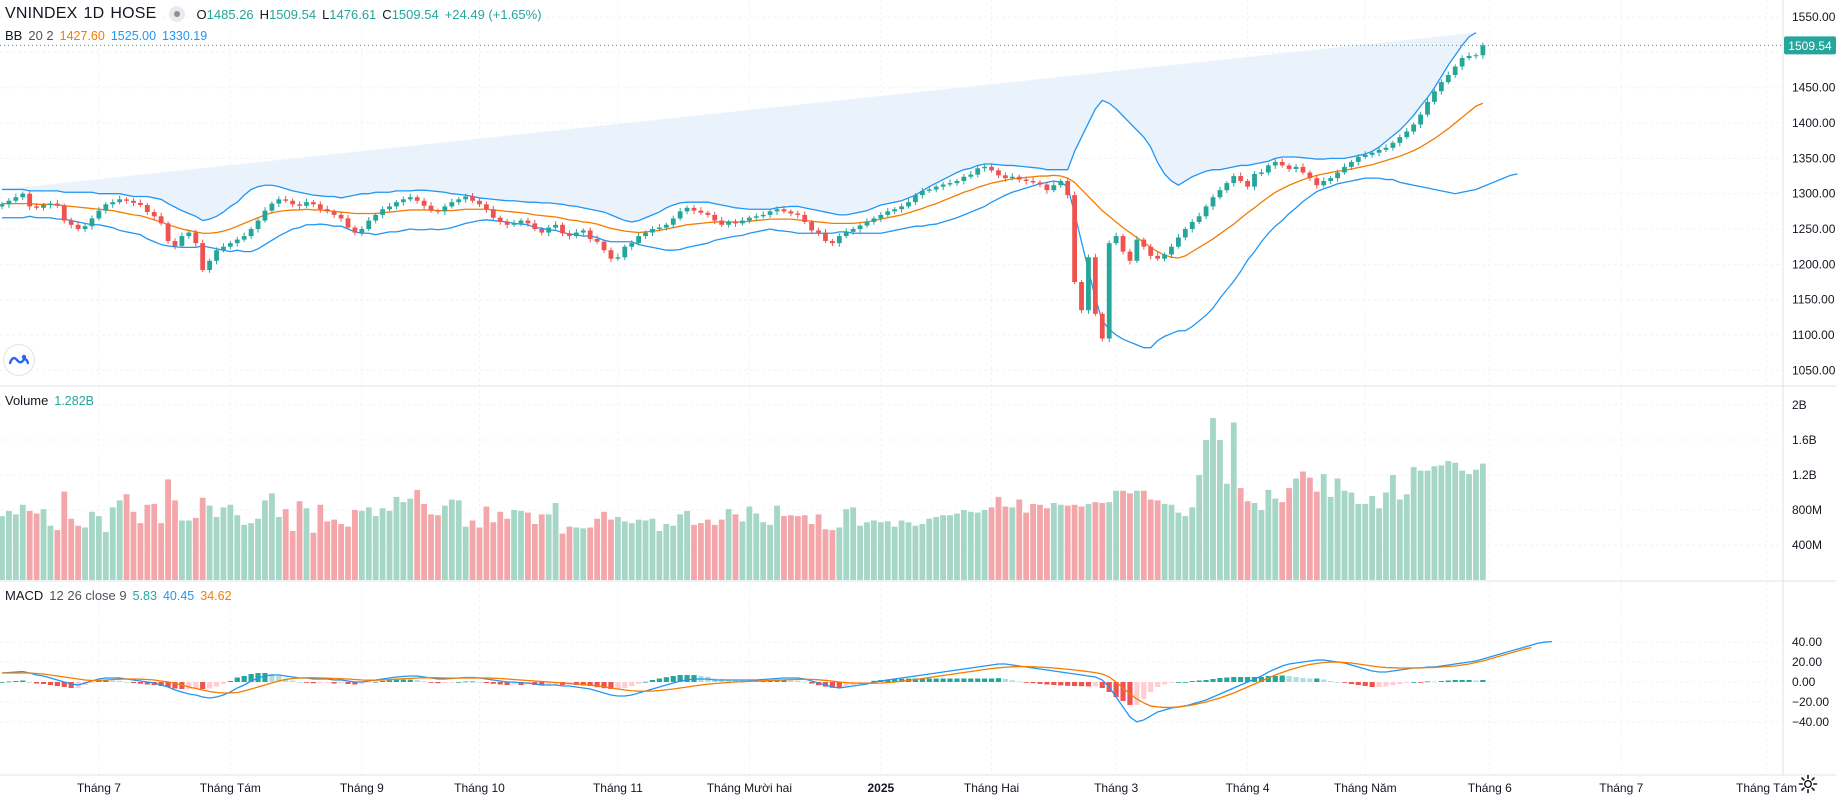  What do you see at coordinates (1814, 194) in the screenshot?
I see `price-axis-tick: 1300.00` at bounding box center [1814, 194].